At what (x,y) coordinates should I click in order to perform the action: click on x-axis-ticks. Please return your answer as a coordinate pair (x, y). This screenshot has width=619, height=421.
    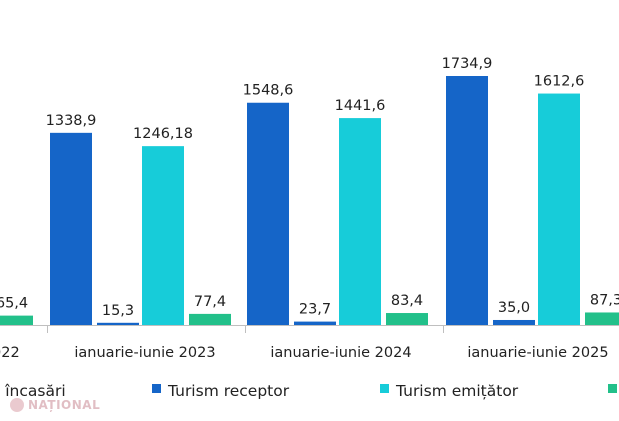
    Looking at the image, I should click on (245, 329).